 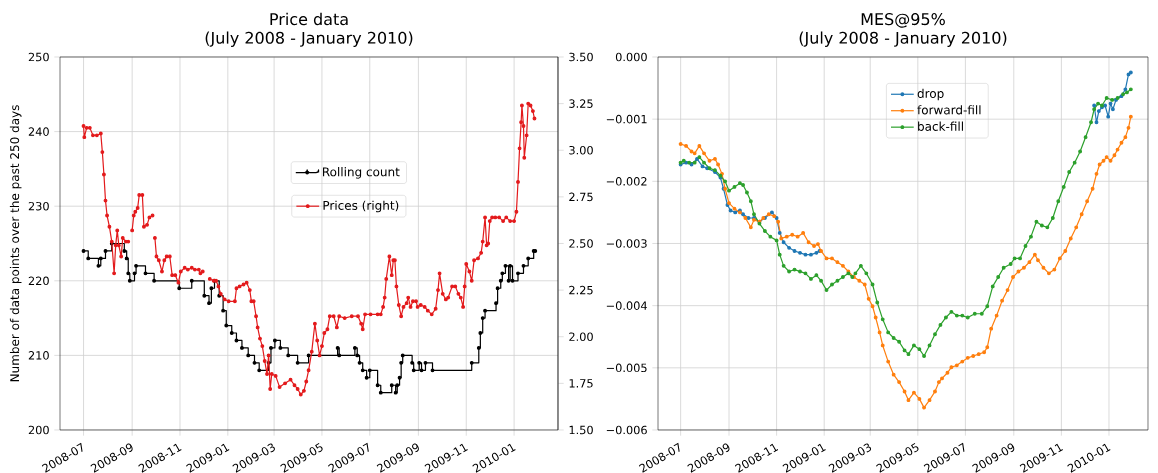 What do you see at coordinates (38, 206) in the screenshot?
I see `y-tick-label: 230` at bounding box center [38, 206].